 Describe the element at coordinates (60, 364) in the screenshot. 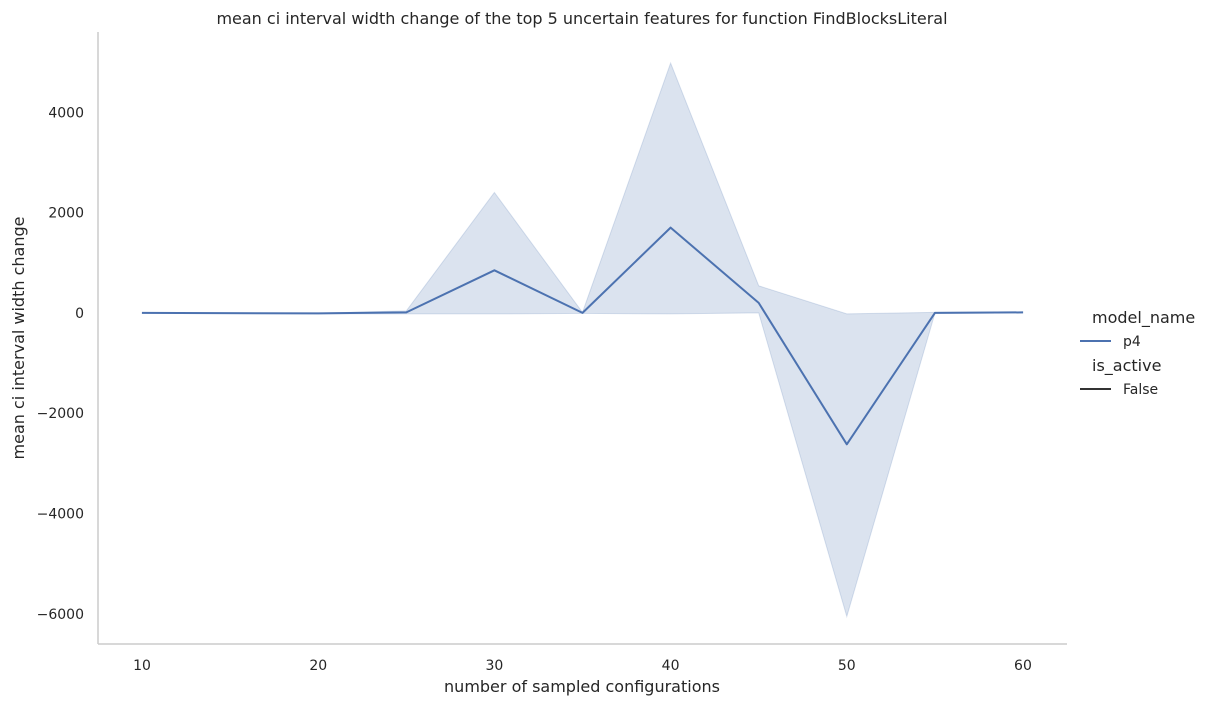

I see `y-tick-labels: −6000 −4000 −2000 0 2000 4000` at that location.